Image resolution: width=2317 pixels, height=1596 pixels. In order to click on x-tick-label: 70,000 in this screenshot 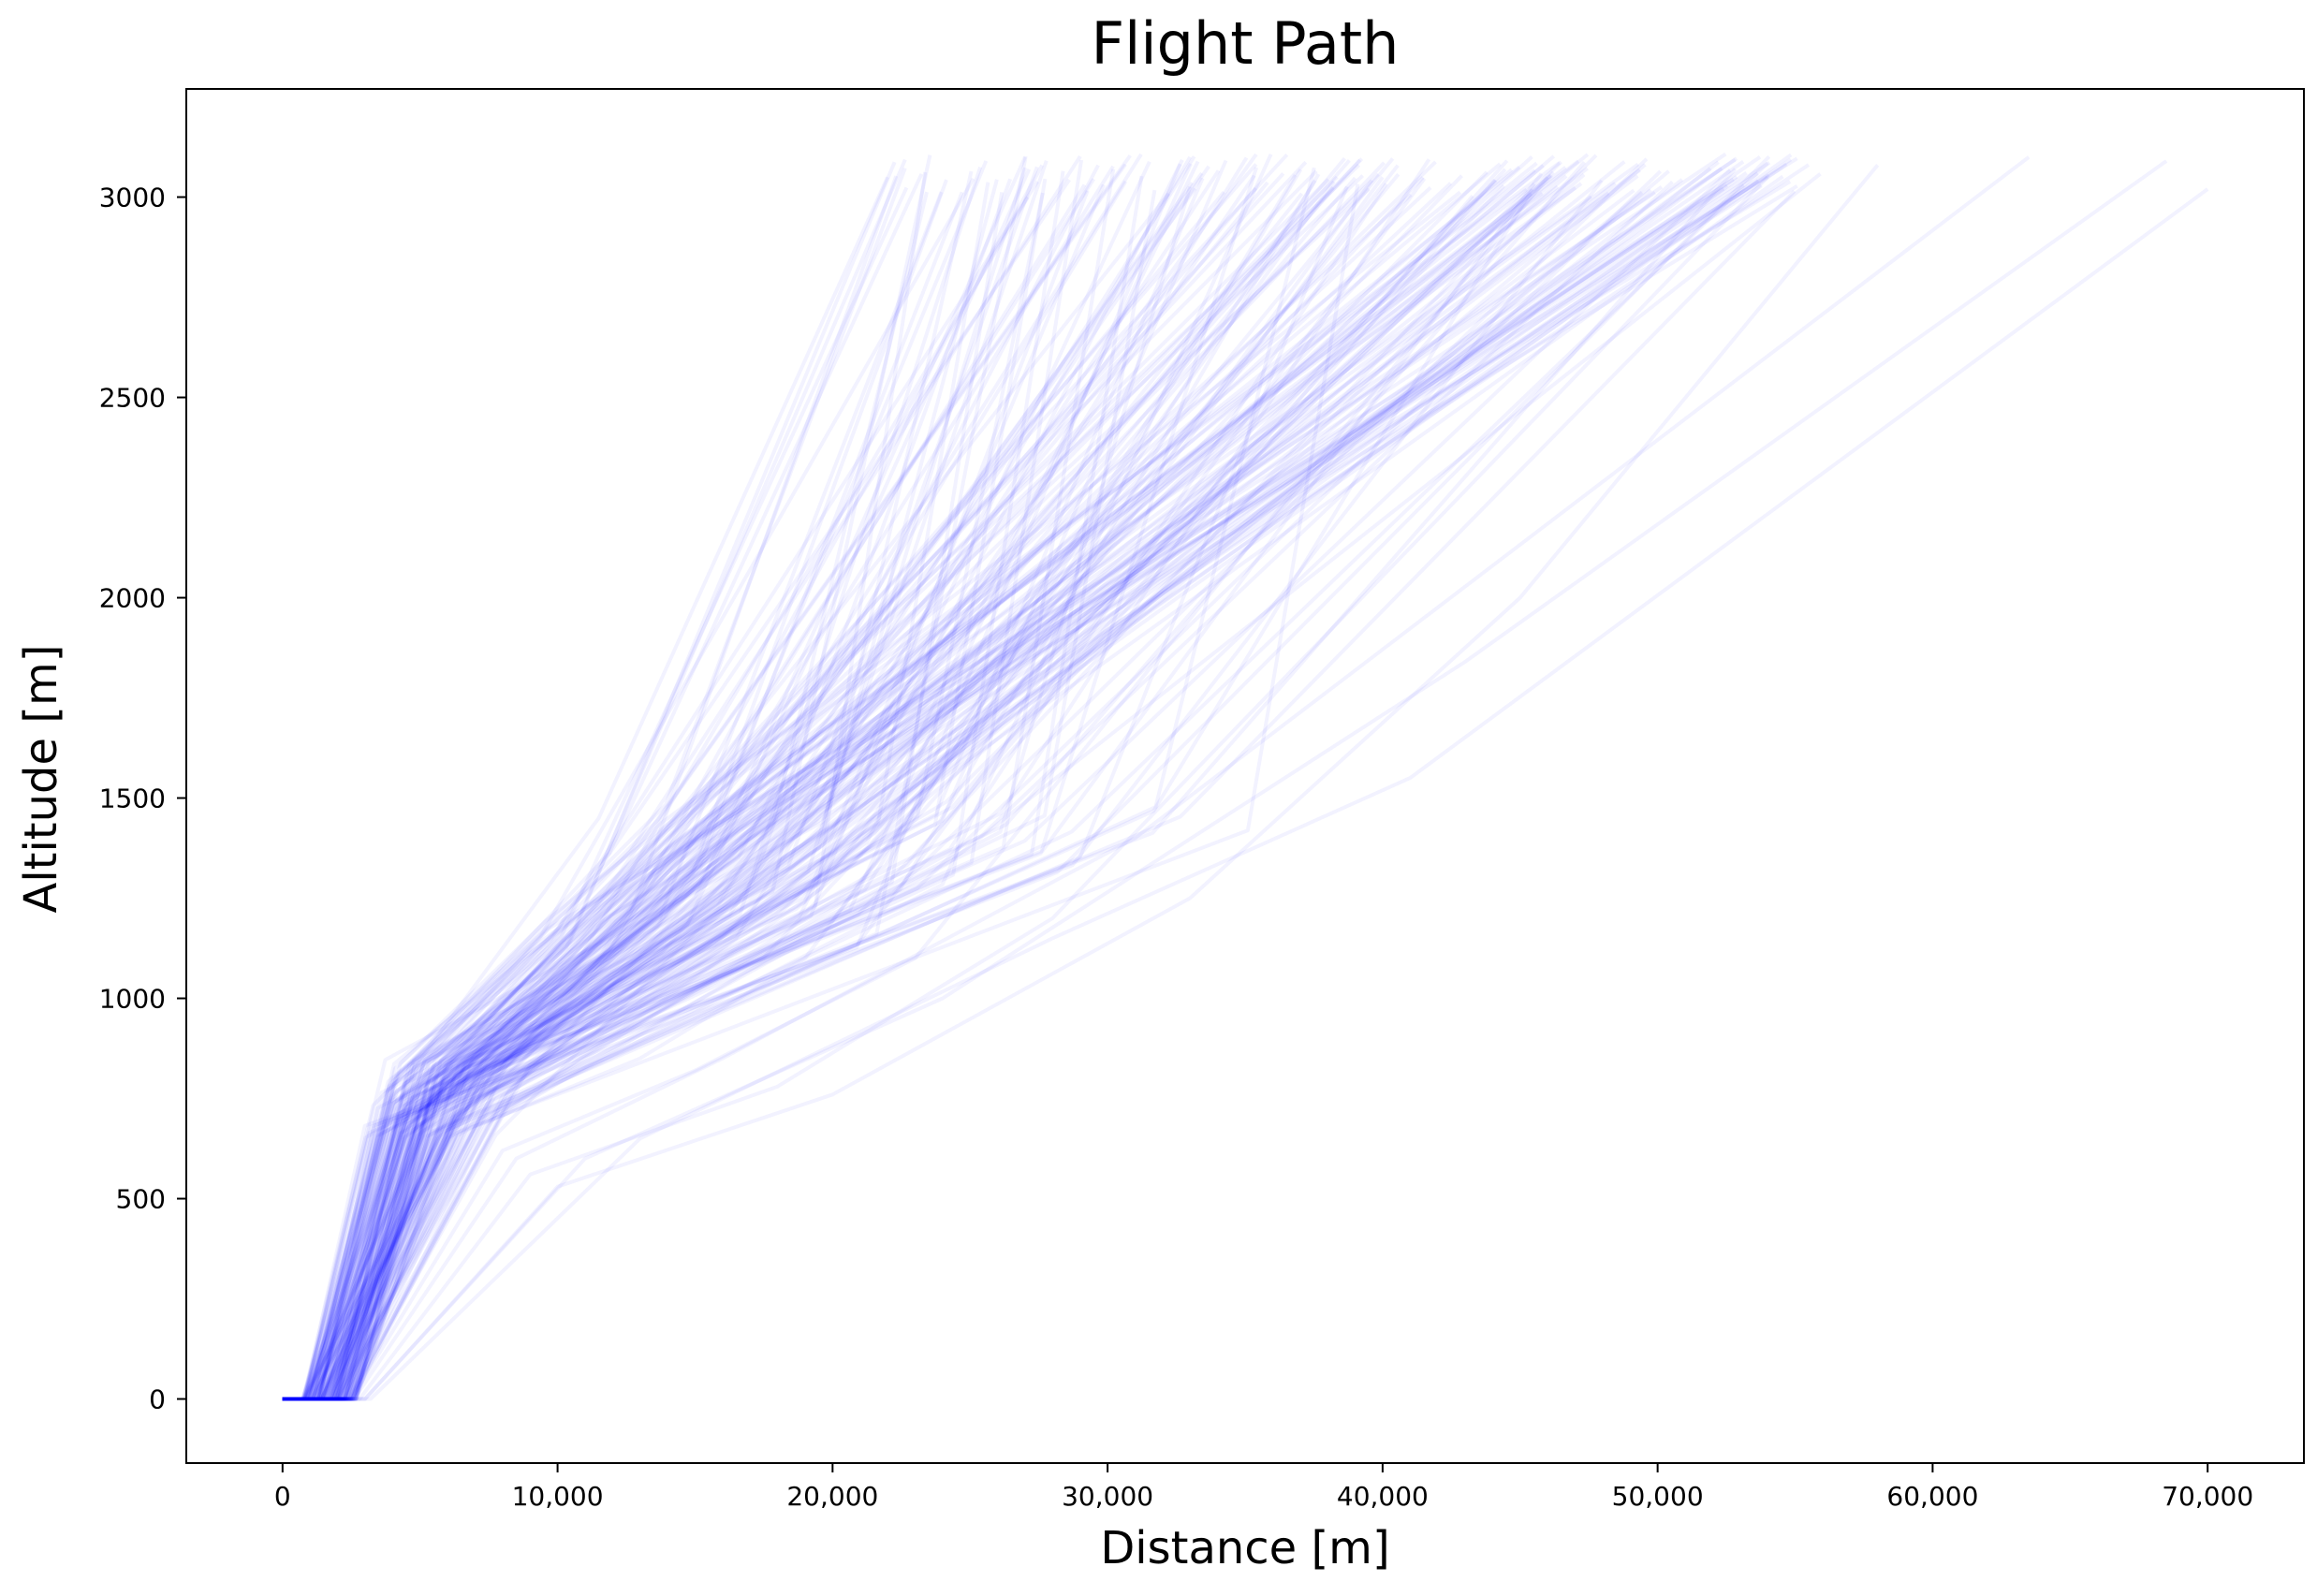, I will do `click(2207, 1496)`.